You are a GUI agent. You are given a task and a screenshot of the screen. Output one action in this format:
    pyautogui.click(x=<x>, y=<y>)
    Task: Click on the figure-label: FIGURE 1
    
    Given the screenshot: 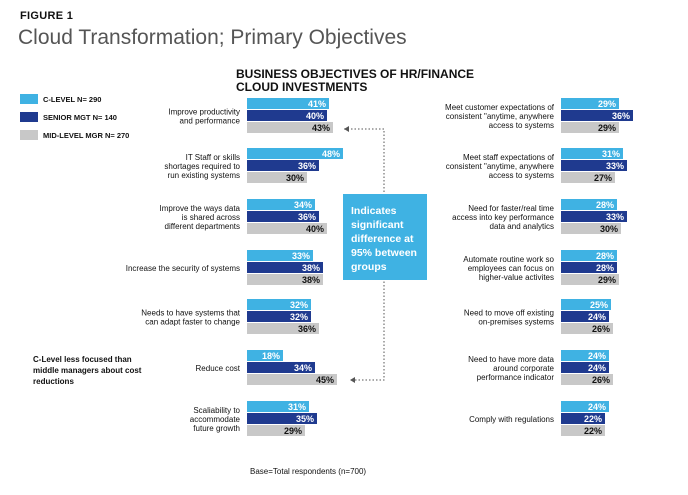 What is the action you would take?
    pyautogui.click(x=47, y=16)
    